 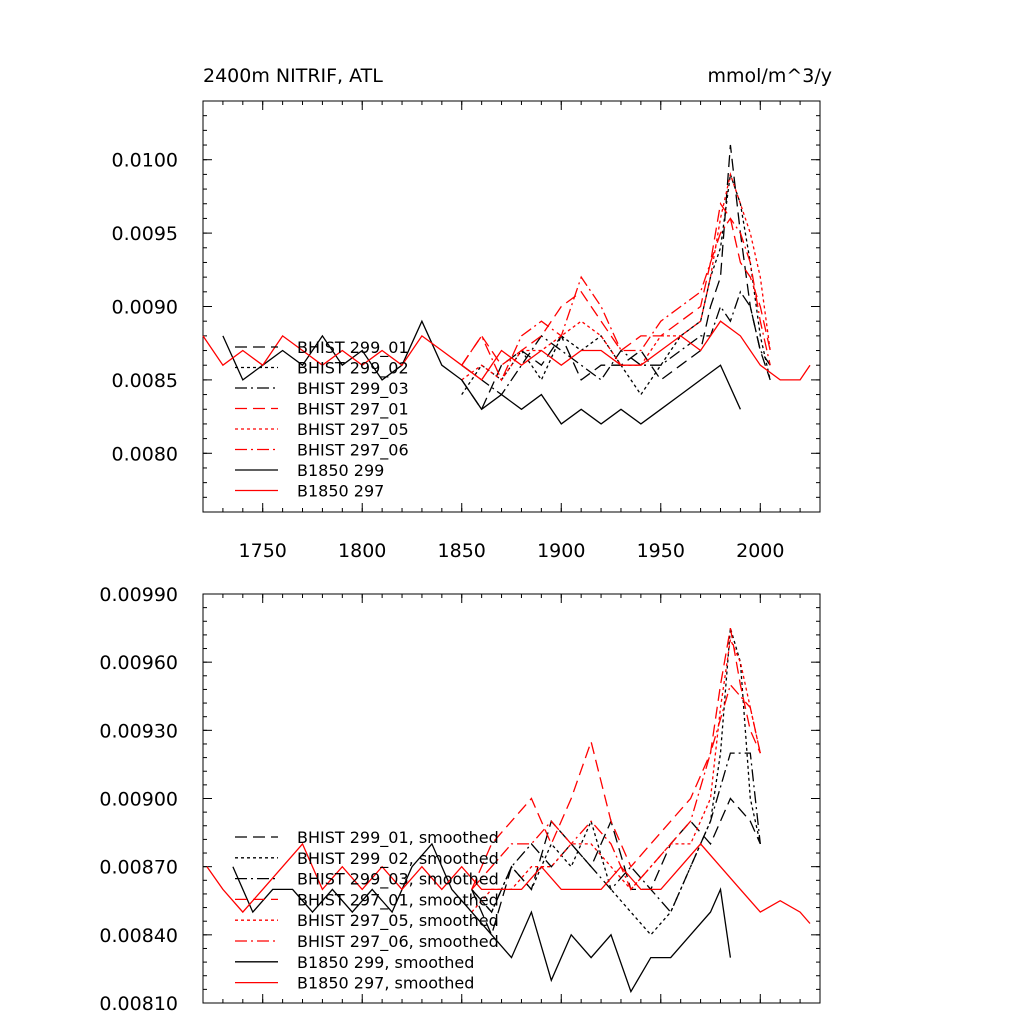 I want to click on y-tick-label: 0.00870, so click(x=138, y=868).